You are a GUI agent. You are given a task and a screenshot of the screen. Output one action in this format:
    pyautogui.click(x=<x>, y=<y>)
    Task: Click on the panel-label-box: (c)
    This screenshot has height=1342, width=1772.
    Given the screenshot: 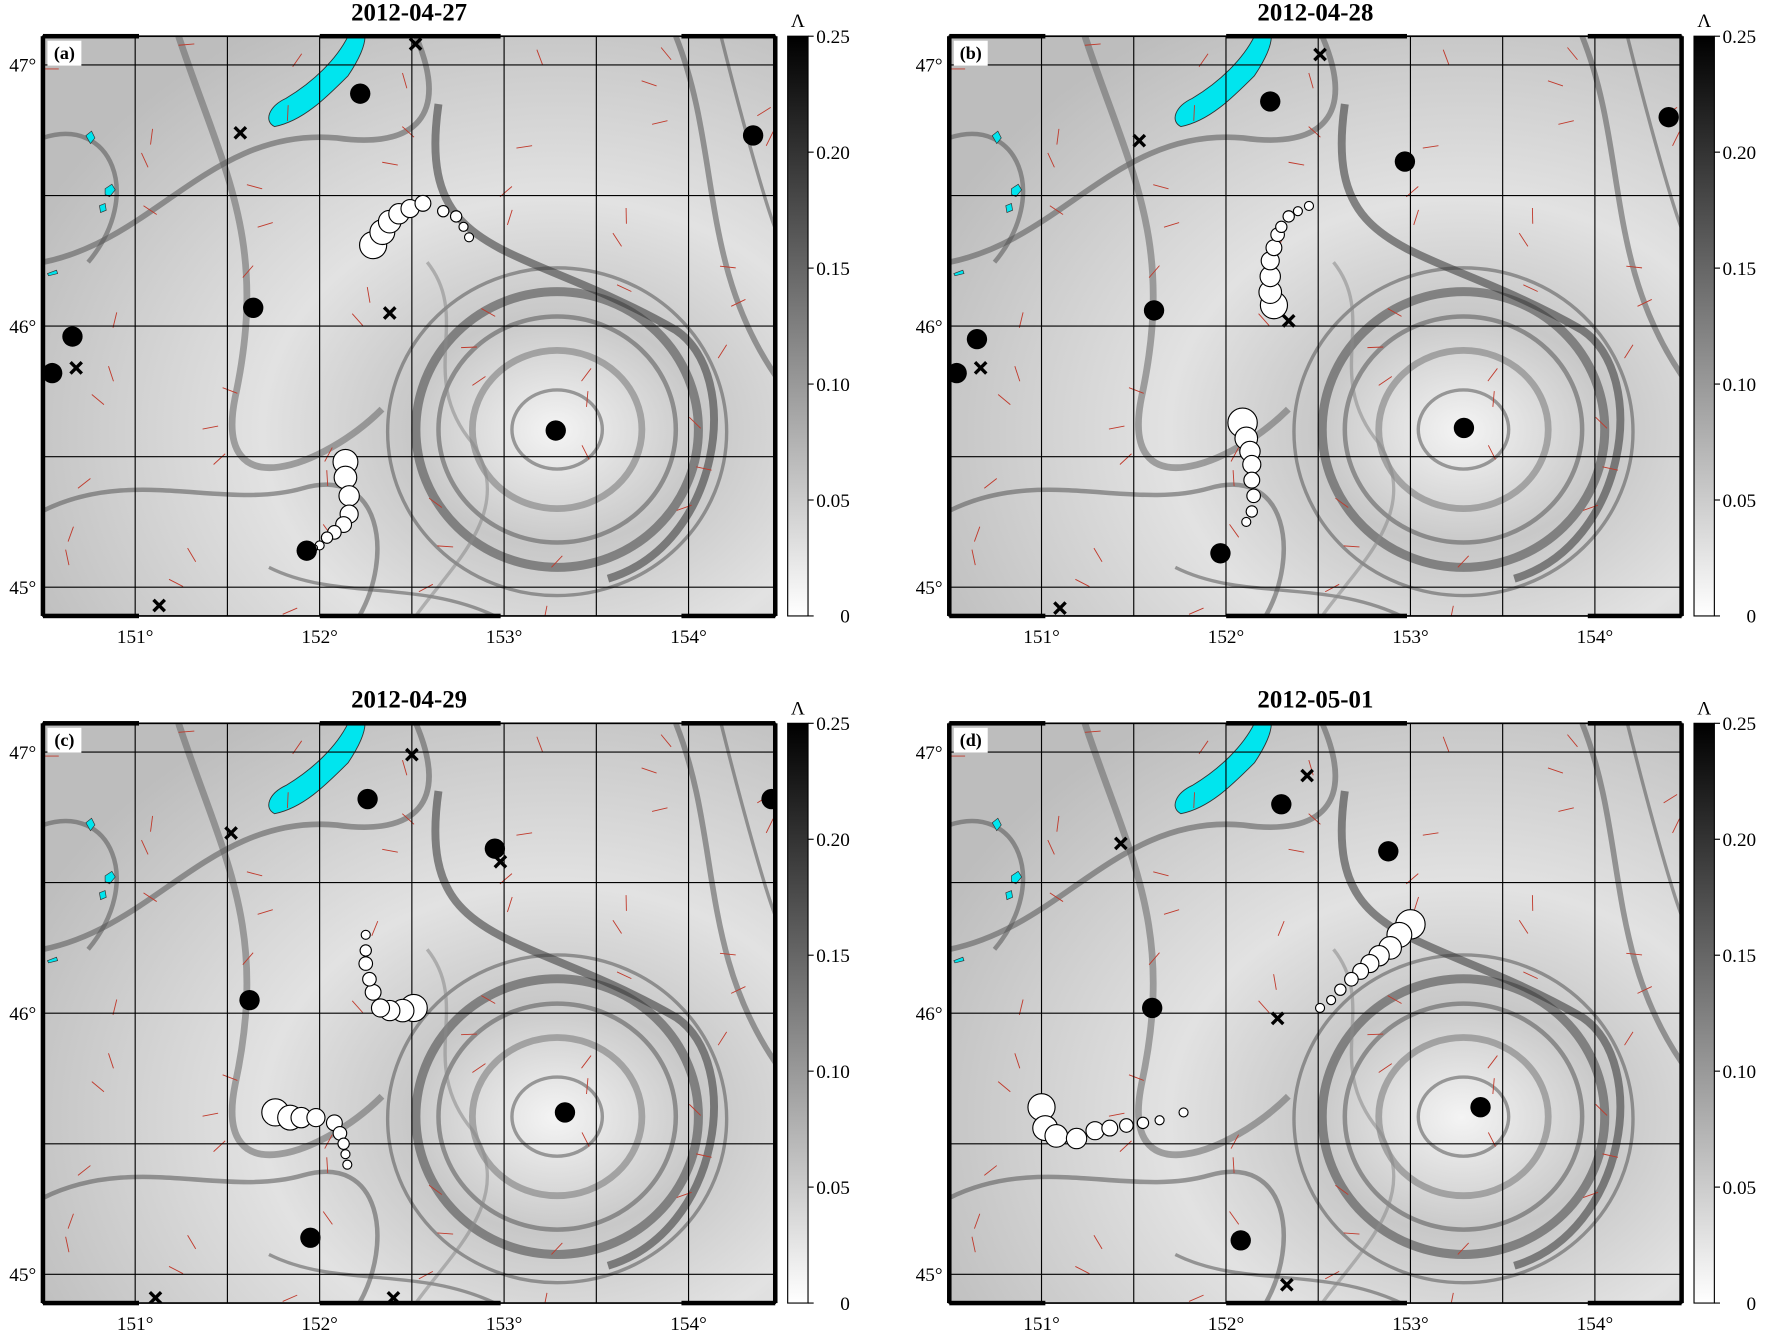 What is the action you would take?
    pyautogui.click(x=64, y=740)
    